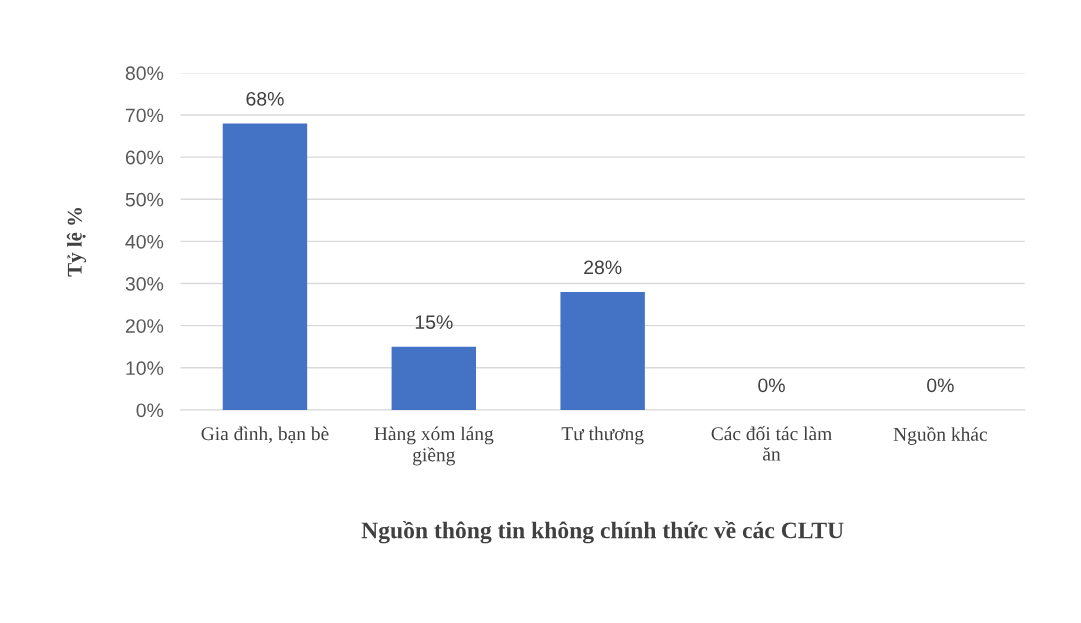 Image resolution: width=1081 pixels, height=623 pixels. I want to click on x-tick-label: Hàng xóm láng giềng, so click(434, 446).